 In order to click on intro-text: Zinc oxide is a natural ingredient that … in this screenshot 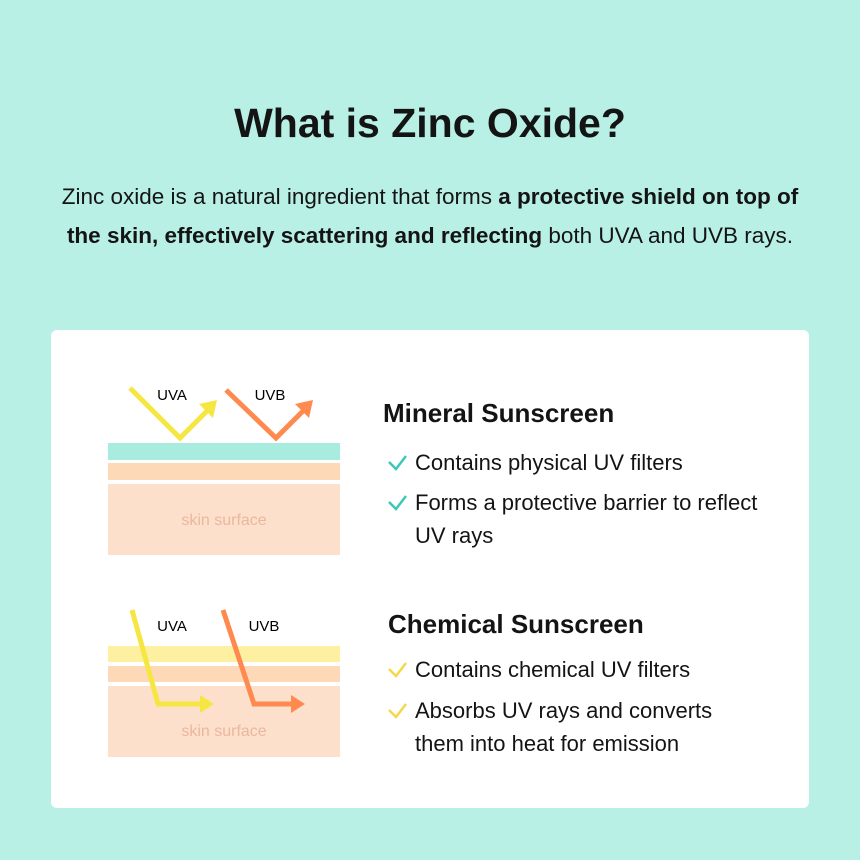, I will do `click(280, 196)`.